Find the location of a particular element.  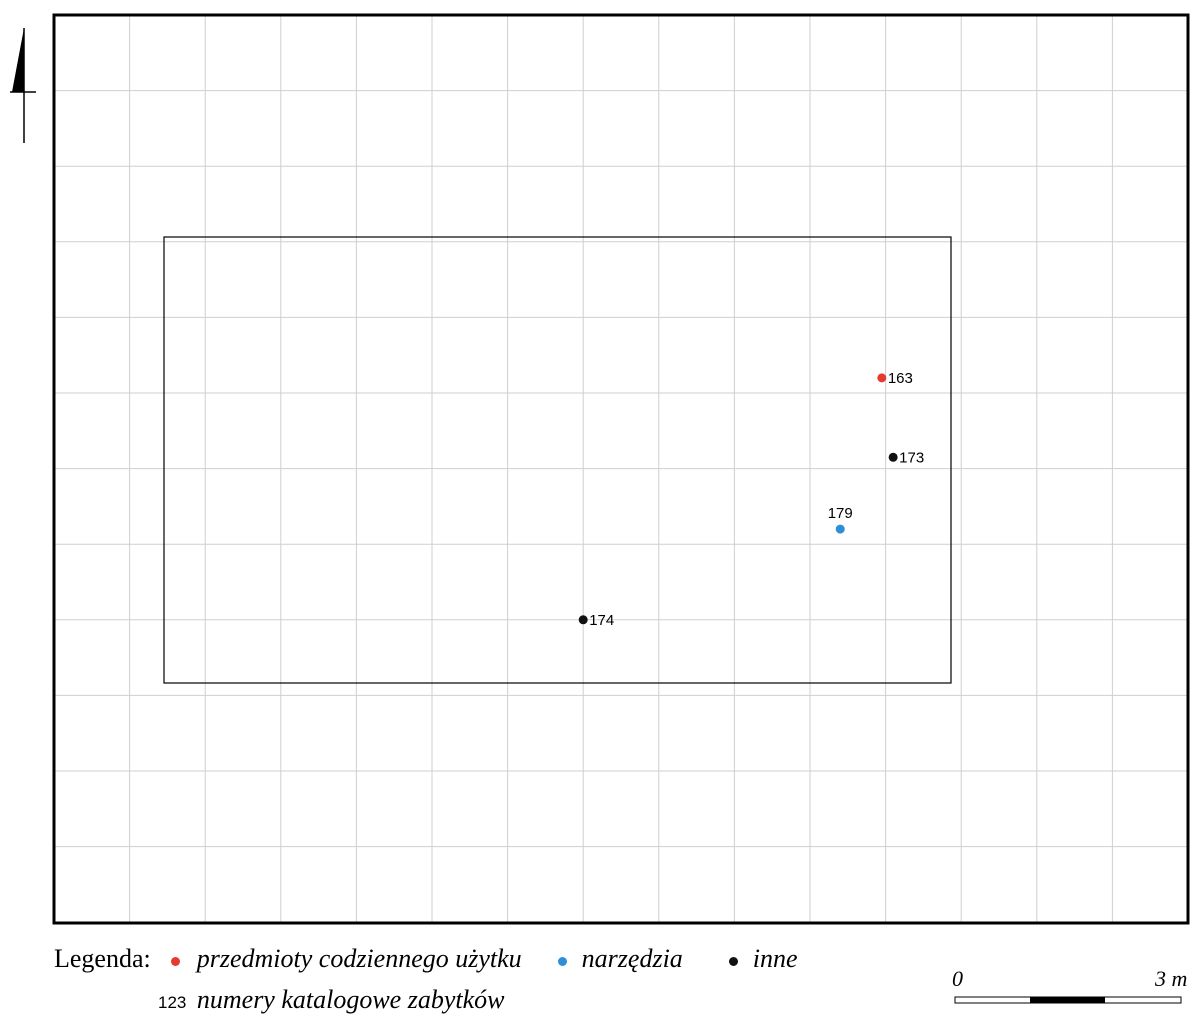

scale-start-label: 0 is located at coordinates (957, 978).